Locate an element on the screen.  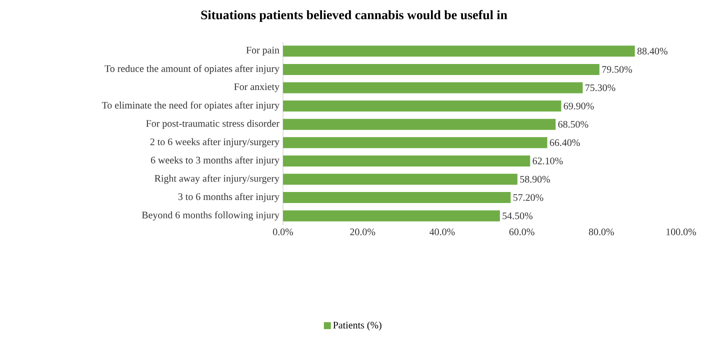
data-label: 75.30% is located at coordinates (601, 88).